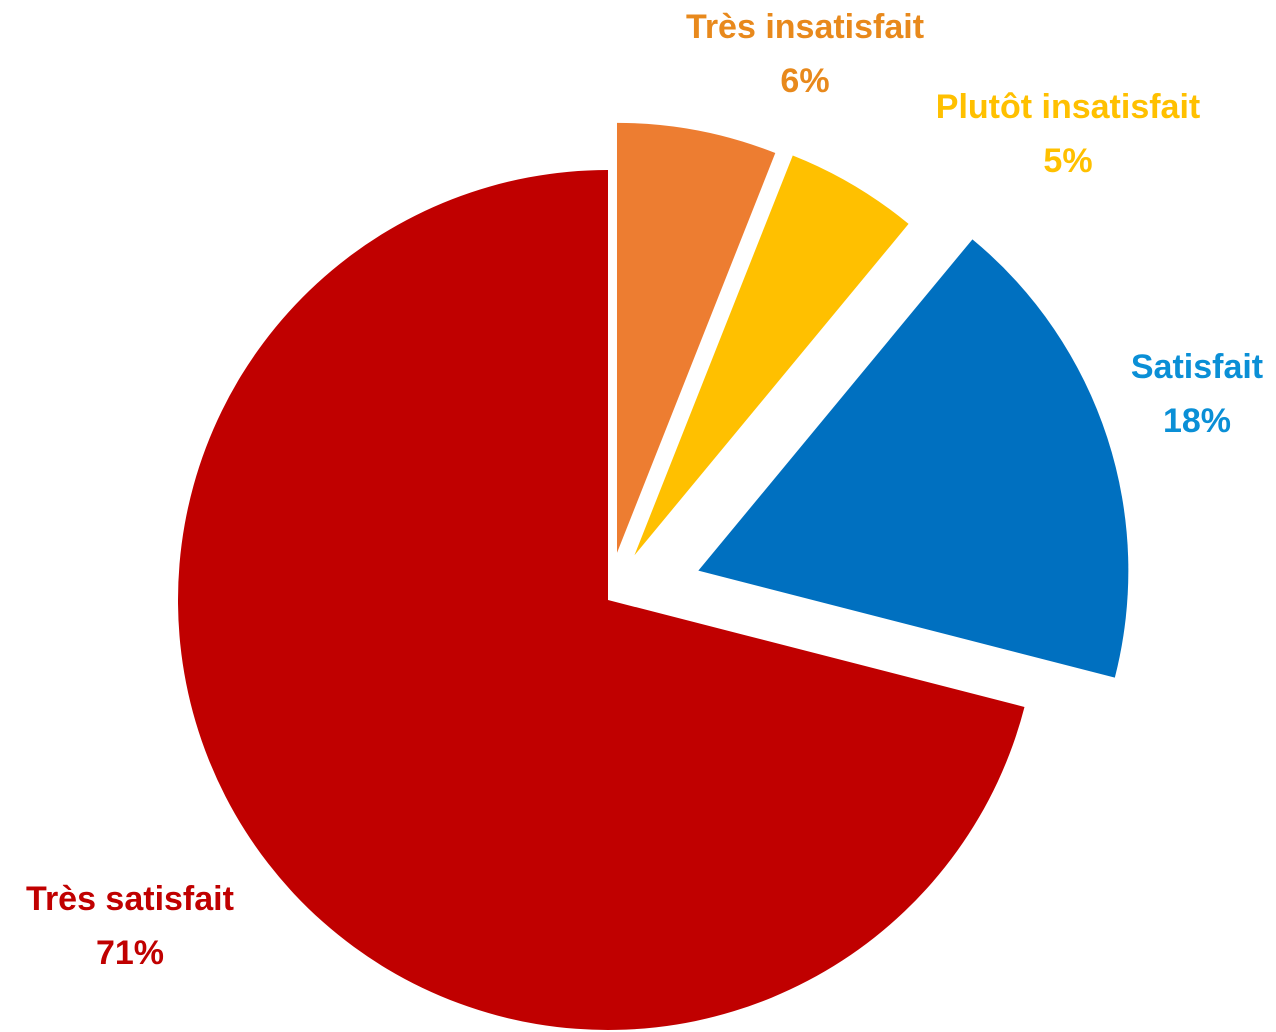 The image size is (1276, 1032). I want to click on slice-satisfait, so click(913, 458).